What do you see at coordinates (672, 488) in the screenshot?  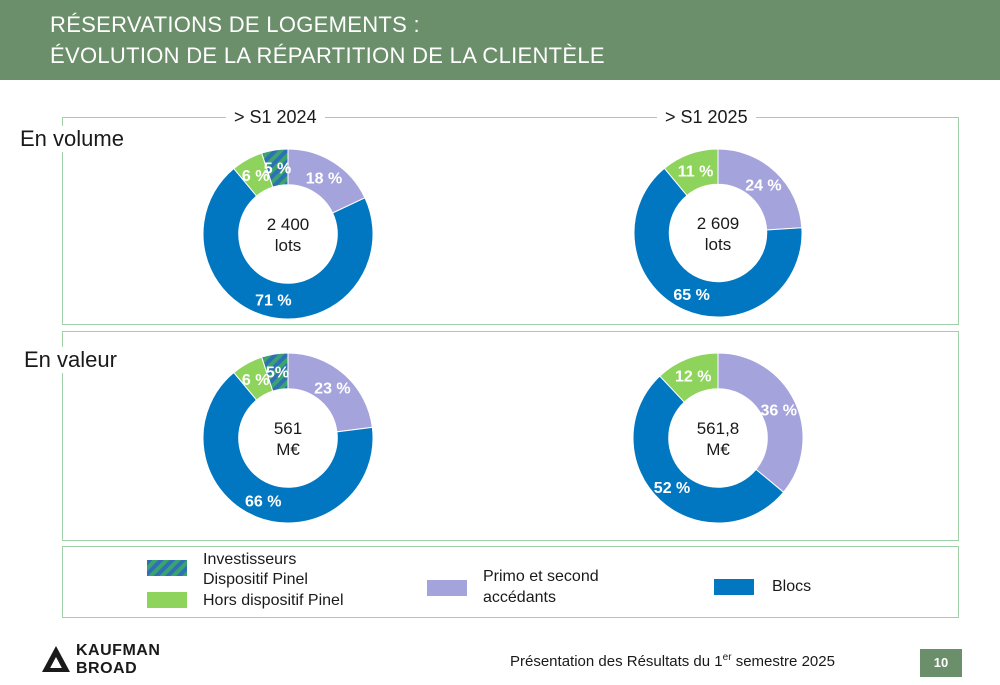 I see `slice-label-blocs: 52 %` at bounding box center [672, 488].